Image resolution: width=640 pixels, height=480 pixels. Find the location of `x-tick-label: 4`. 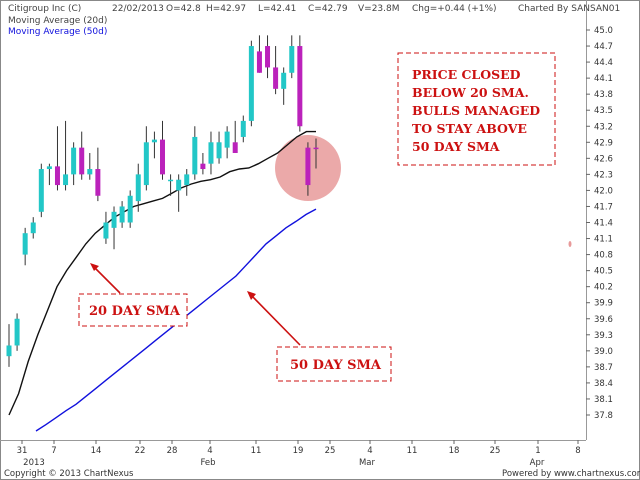

x-tick-label: 4 is located at coordinates (369, 451).